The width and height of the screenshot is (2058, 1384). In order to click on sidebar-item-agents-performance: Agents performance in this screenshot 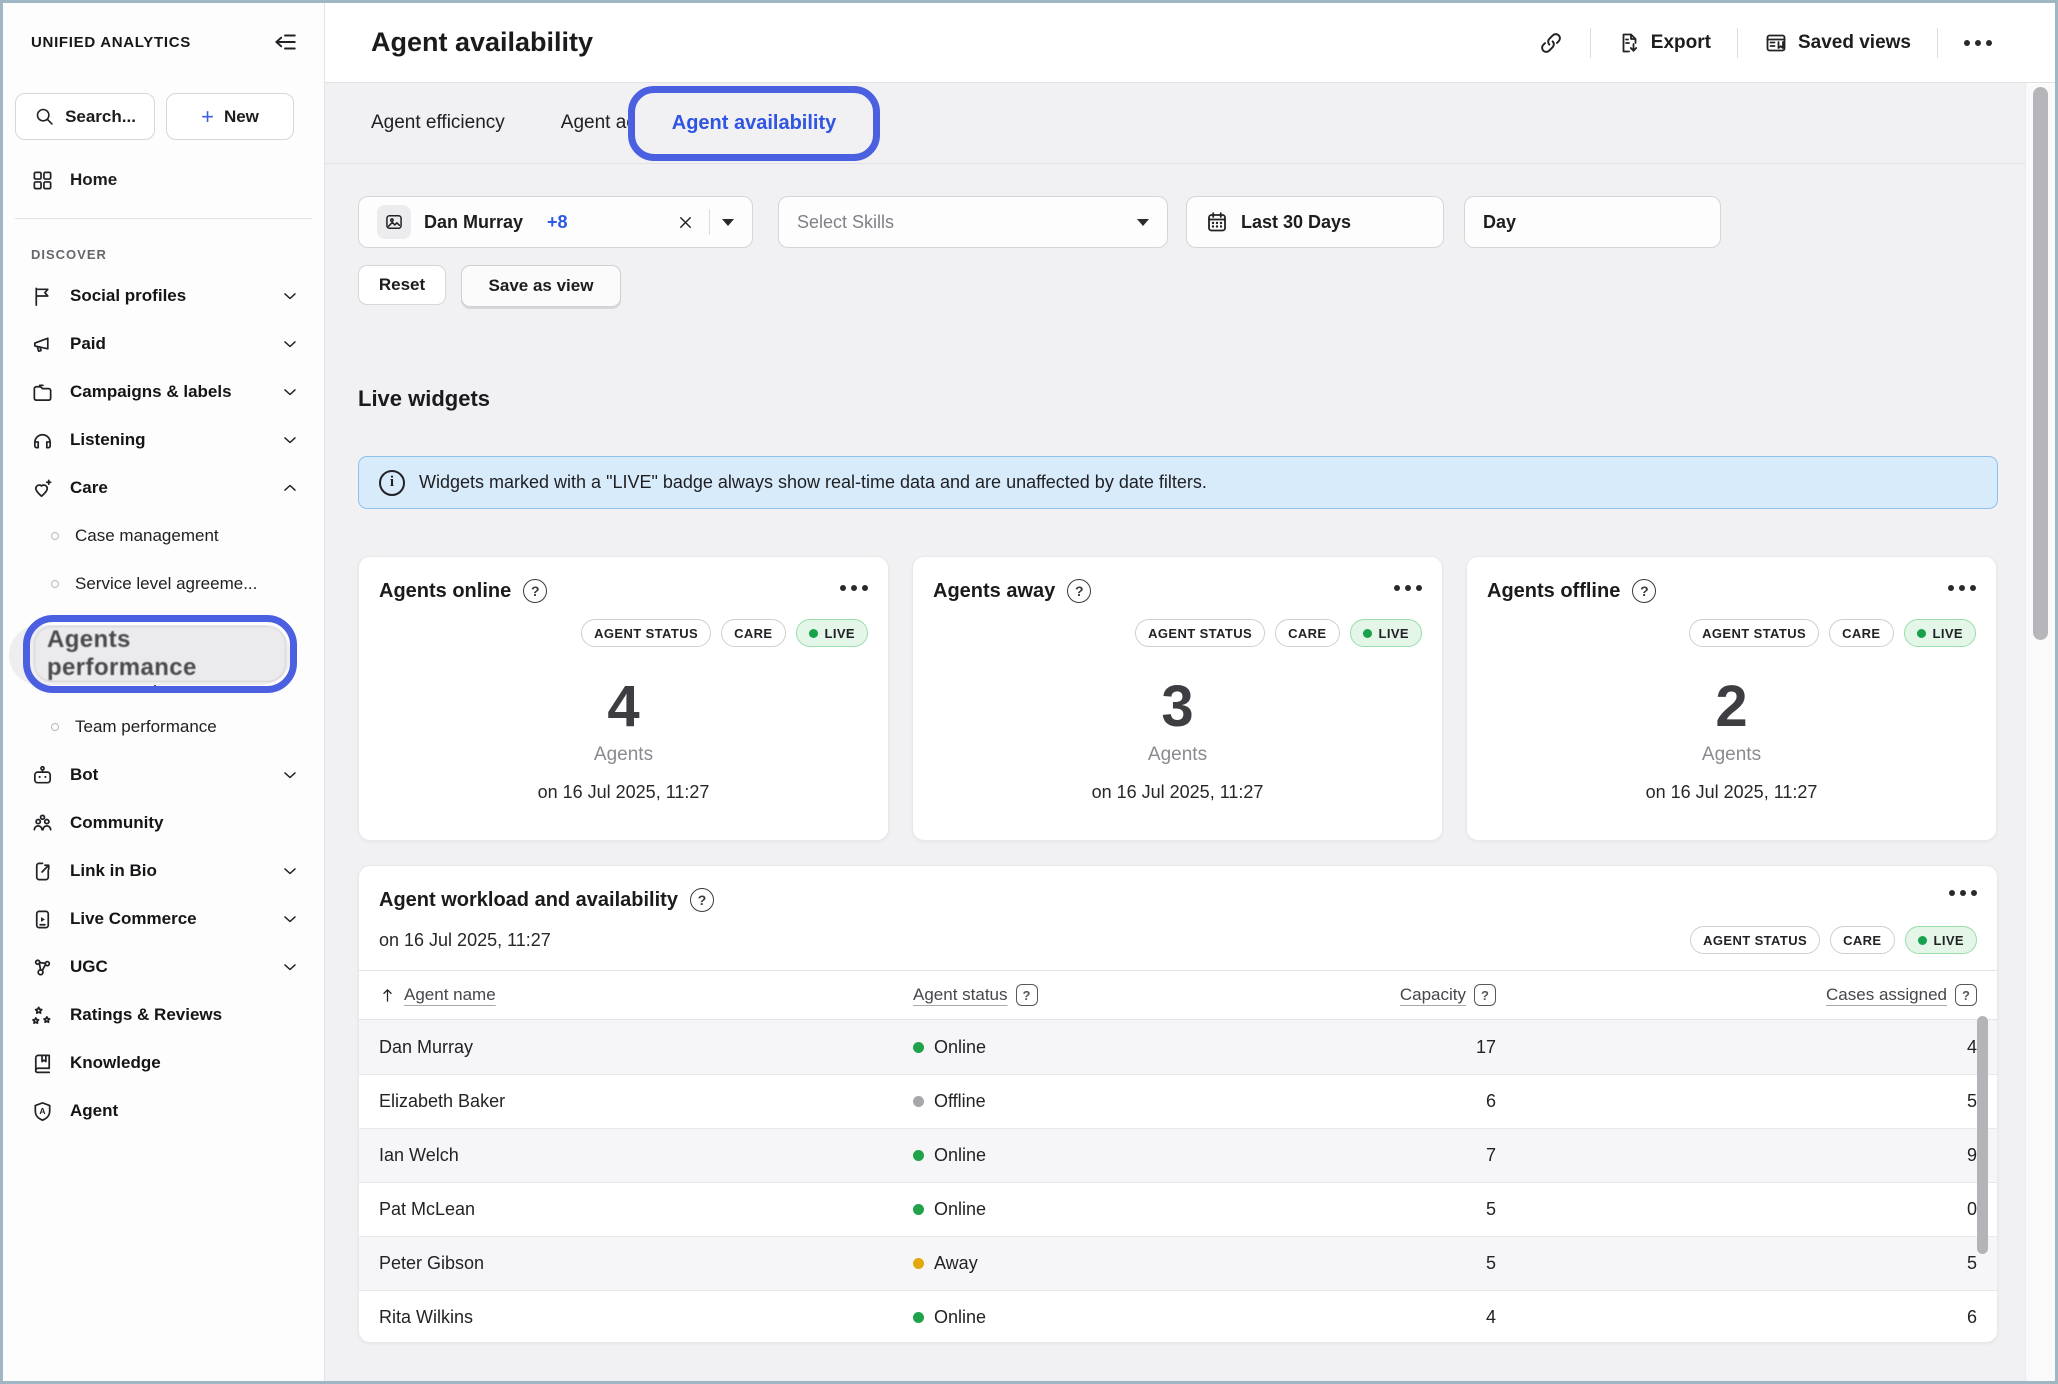, I will do `click(160, 654)`.